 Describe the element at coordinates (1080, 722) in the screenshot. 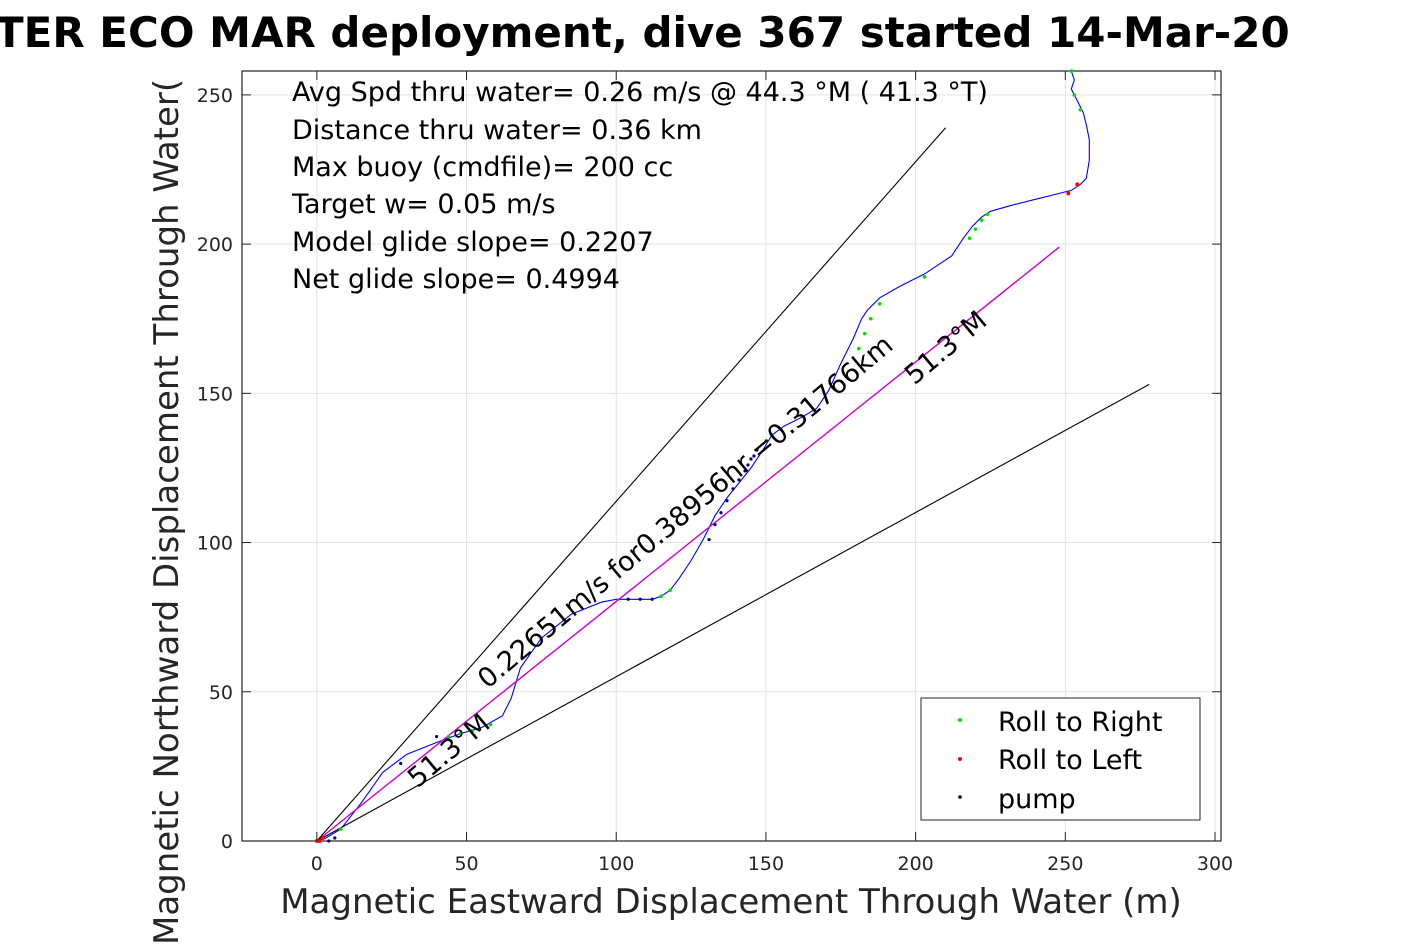

I see `legend-label-roll-right: Roll to Right` at that location.